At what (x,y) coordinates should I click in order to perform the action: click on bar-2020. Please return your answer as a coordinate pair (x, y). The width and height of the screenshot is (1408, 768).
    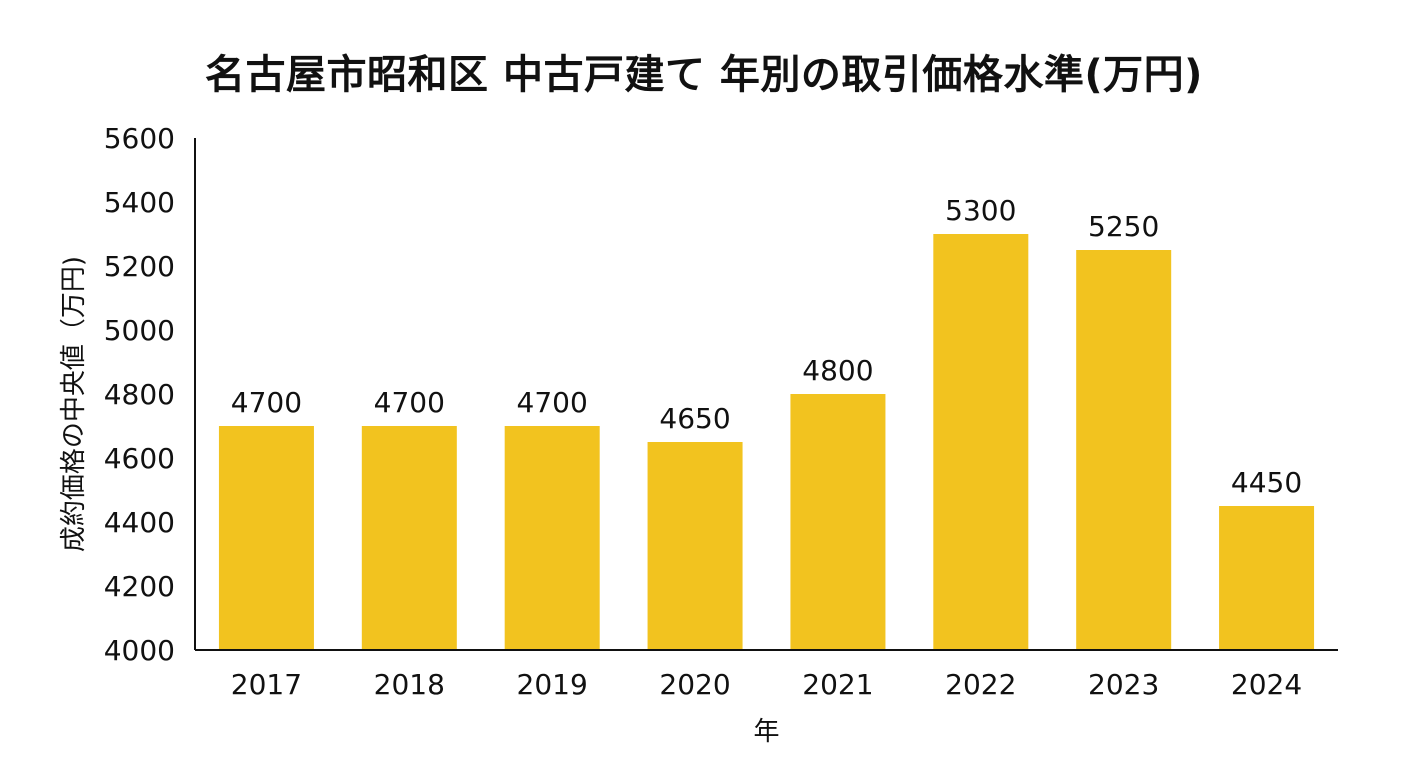
    Looking at the image, I should click on (695, 546).